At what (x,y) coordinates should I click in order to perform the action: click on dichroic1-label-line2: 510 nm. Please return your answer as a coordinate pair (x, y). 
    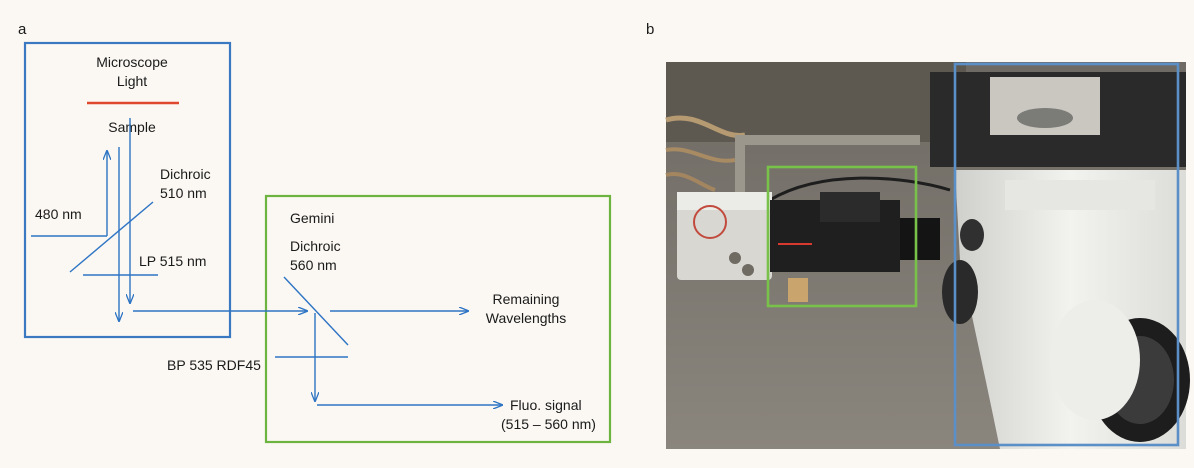
    Looking at the image, I should click on (183, 193).